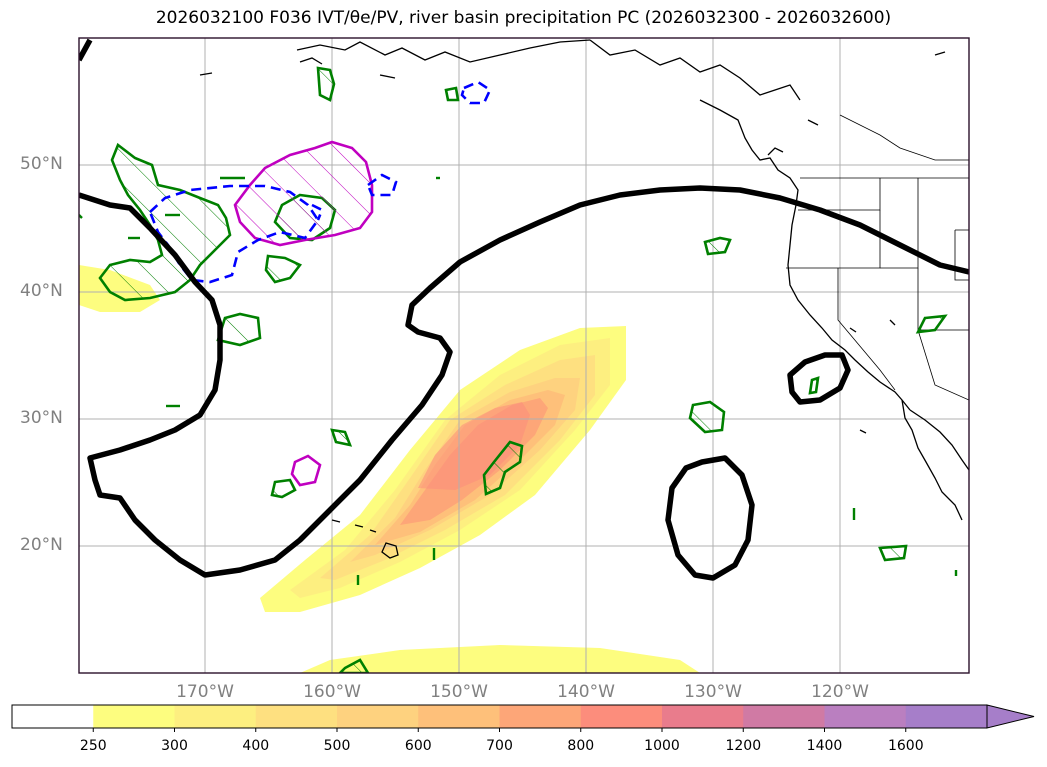 The width and height of the screenshot is (1047, 767). I want to click on colorbar-tick-label: 1600, so click(905, 746).